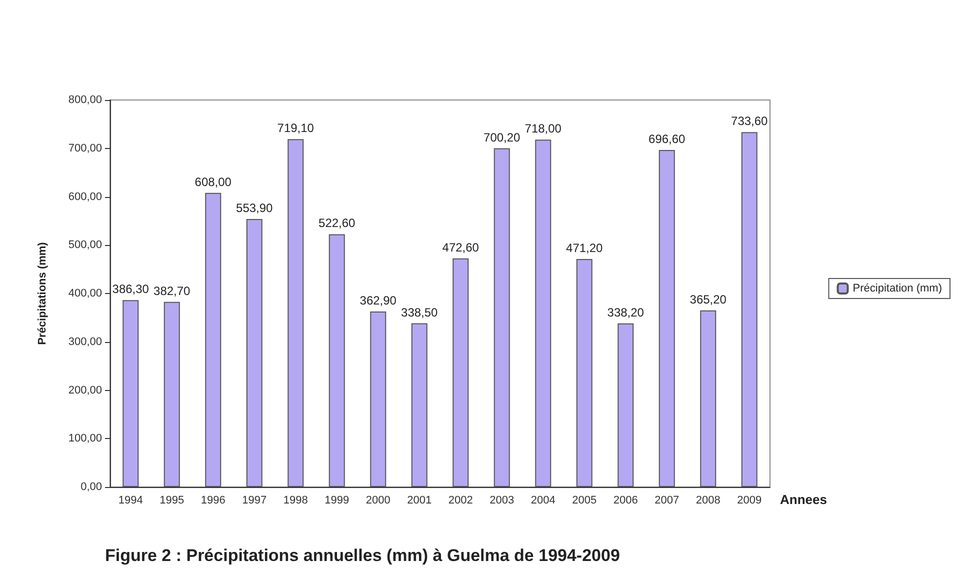 Image resolution: width=970 pixels, height=577 pixels. What do you see at coordinates (295, 128) in the screenshot?
I see `data-label: 719,10` at bounding box center [295, 128].